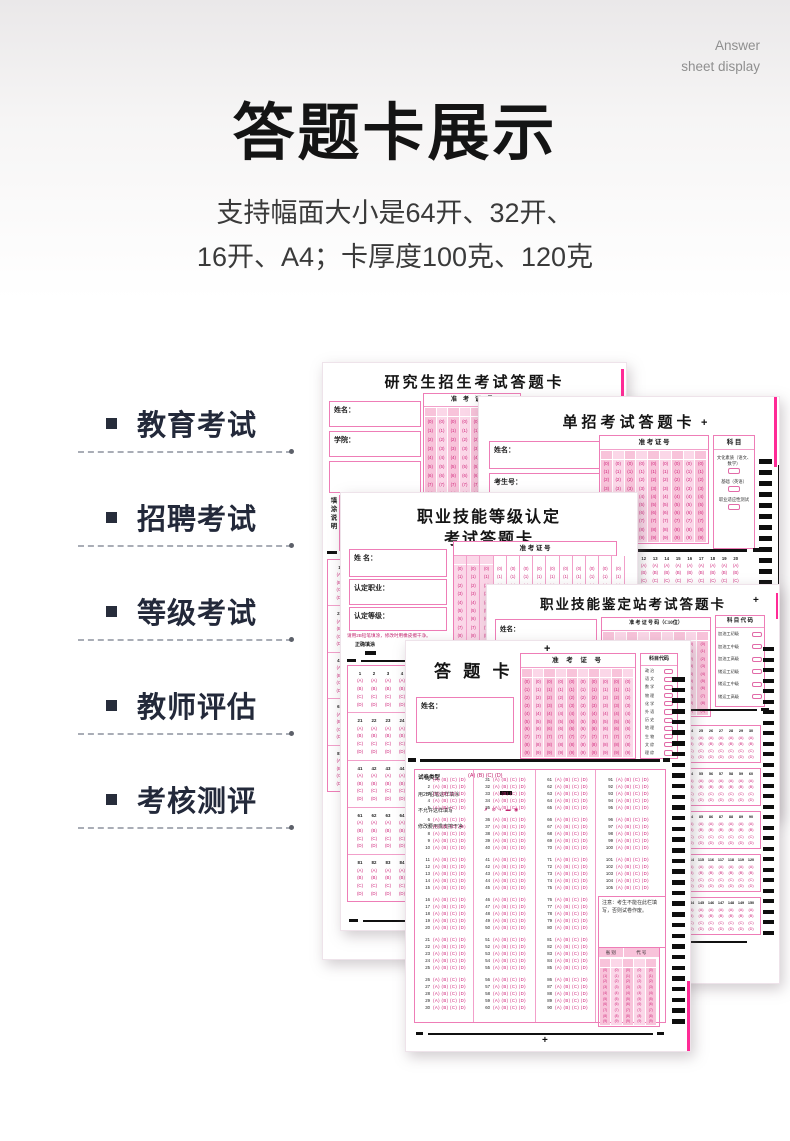 This screenshot has width=790, height=1141. What do you see at coordinates (505, 887) in the screenshot?
I see `question-row: 45 (A) (B) (C) (D)` at bounding box center [505, 887].